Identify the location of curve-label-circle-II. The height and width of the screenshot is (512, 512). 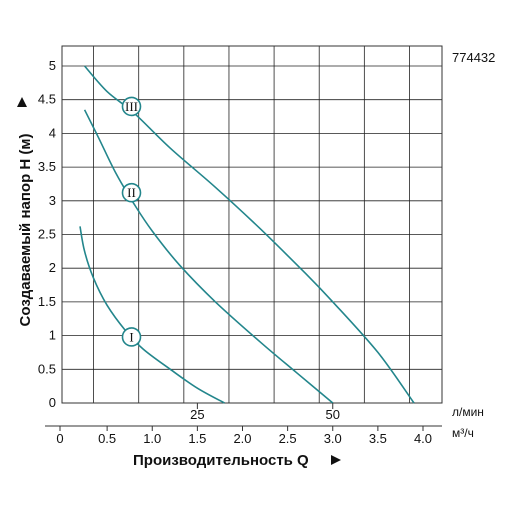
(131, 192).